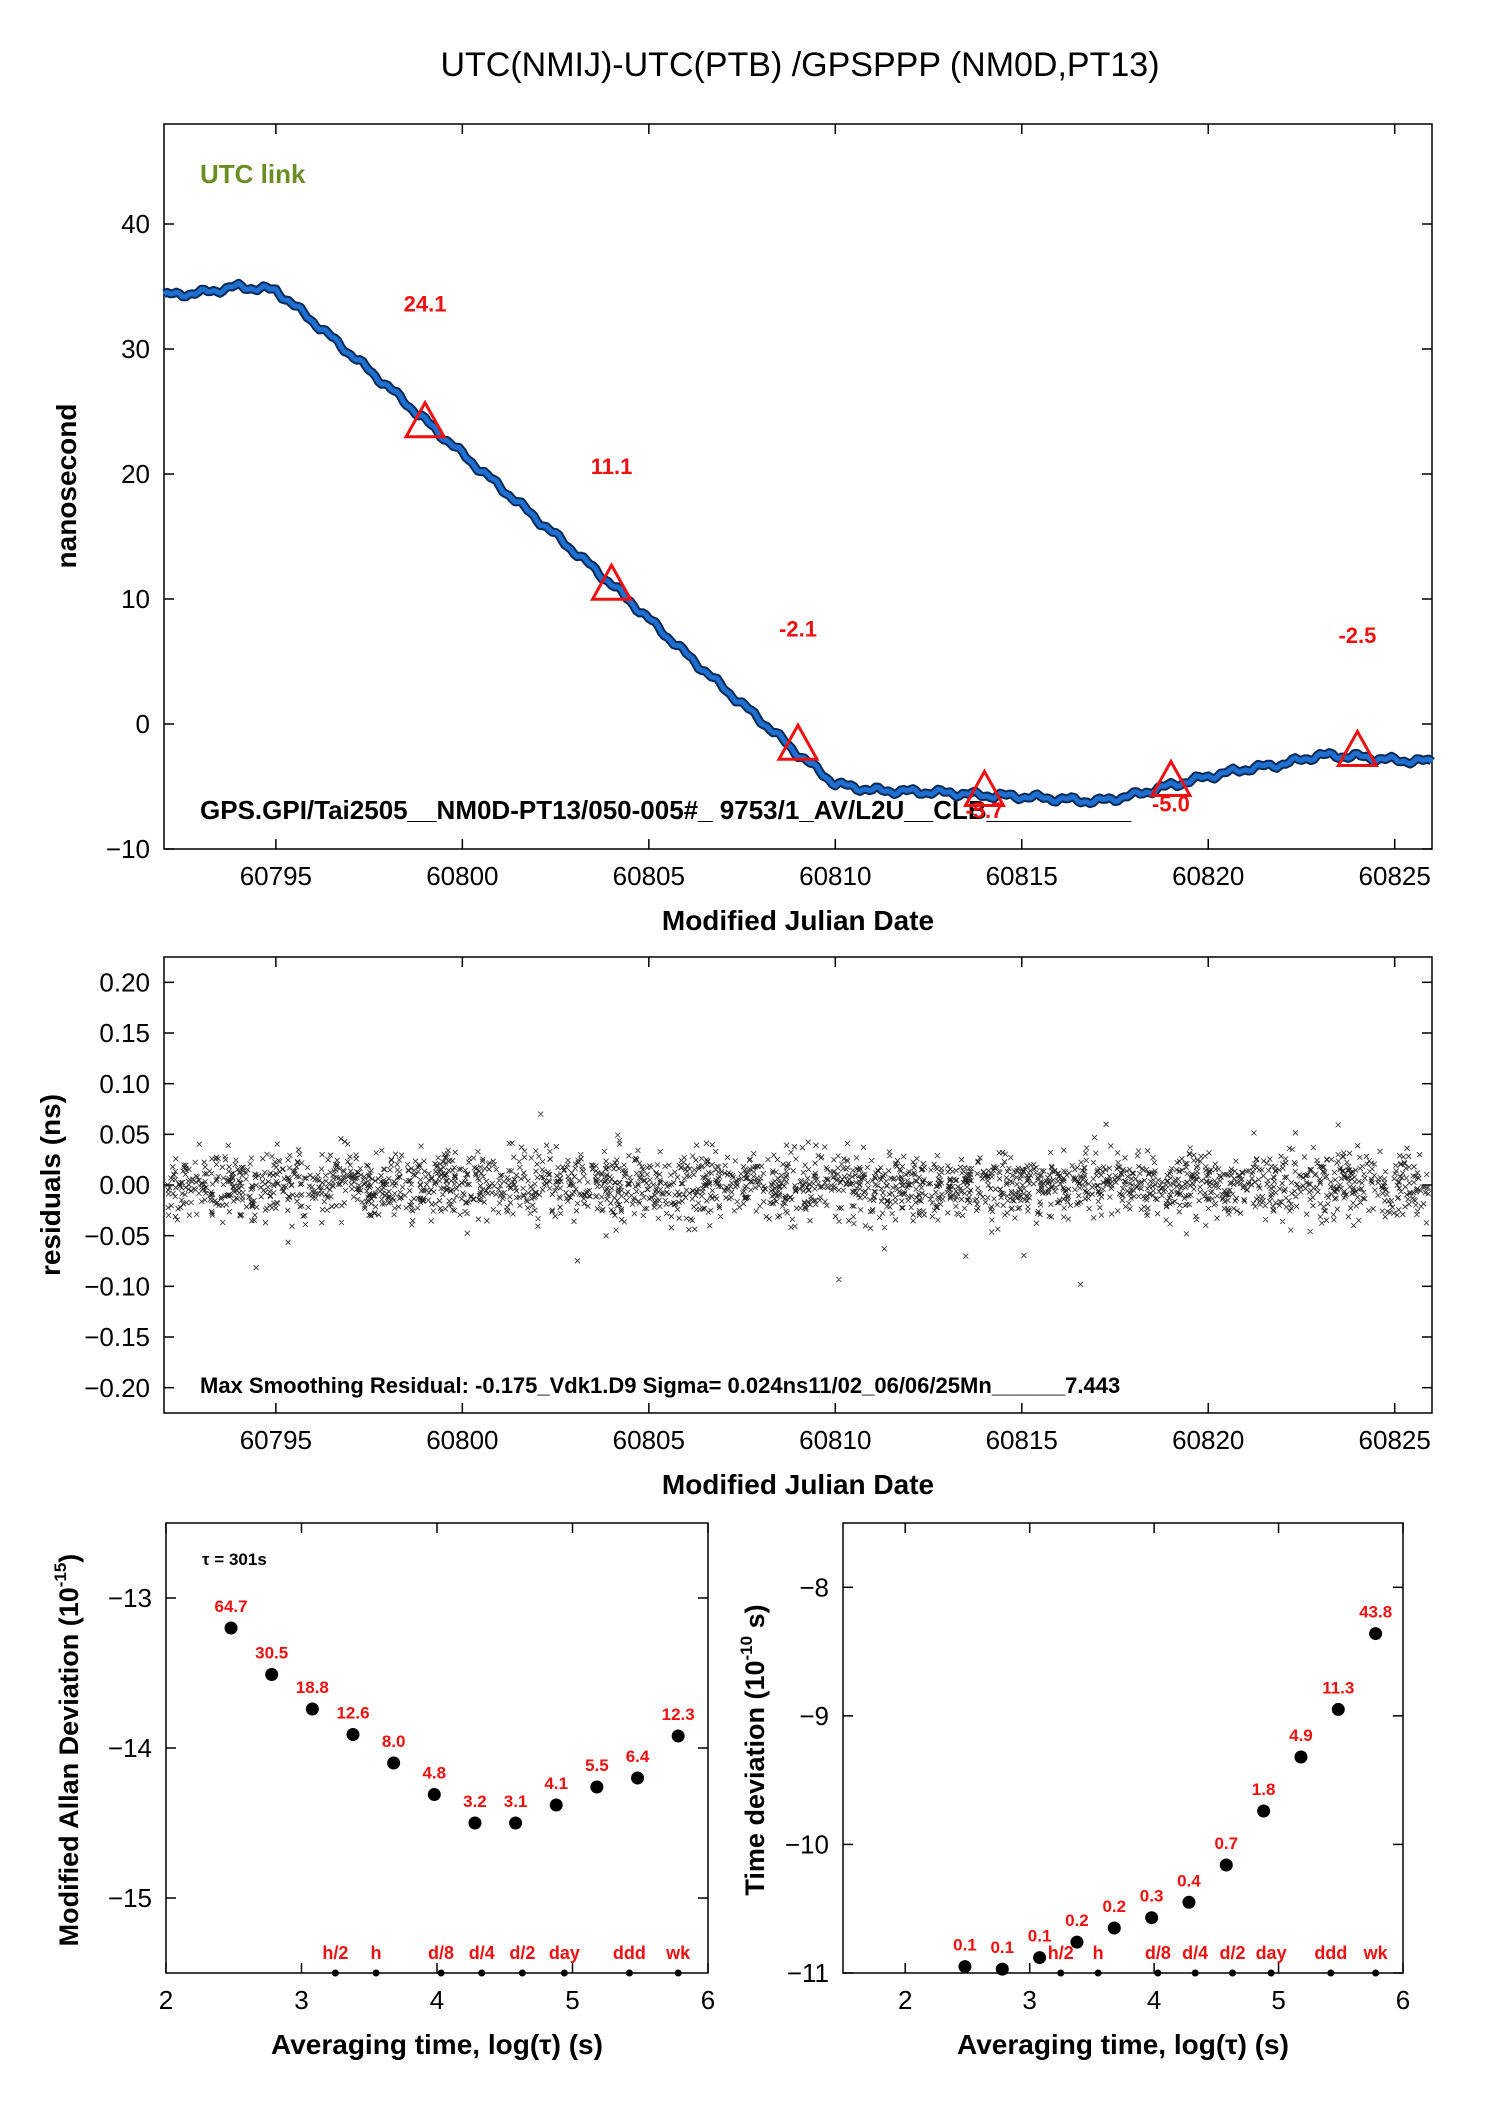 The width and height of the screenshot is (1488, 2105). What do you see at coordinates (1395, 1440) in the screenshot?
I see `residuals-xtick-label: 60825` at bounding box center [1395, 1440].